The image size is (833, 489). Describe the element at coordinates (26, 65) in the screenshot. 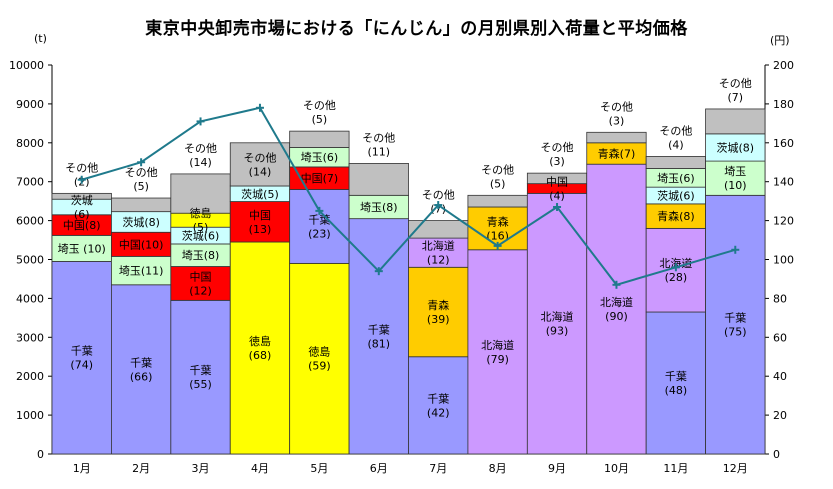

I see `y-tick-label-left: 10000` at that location.